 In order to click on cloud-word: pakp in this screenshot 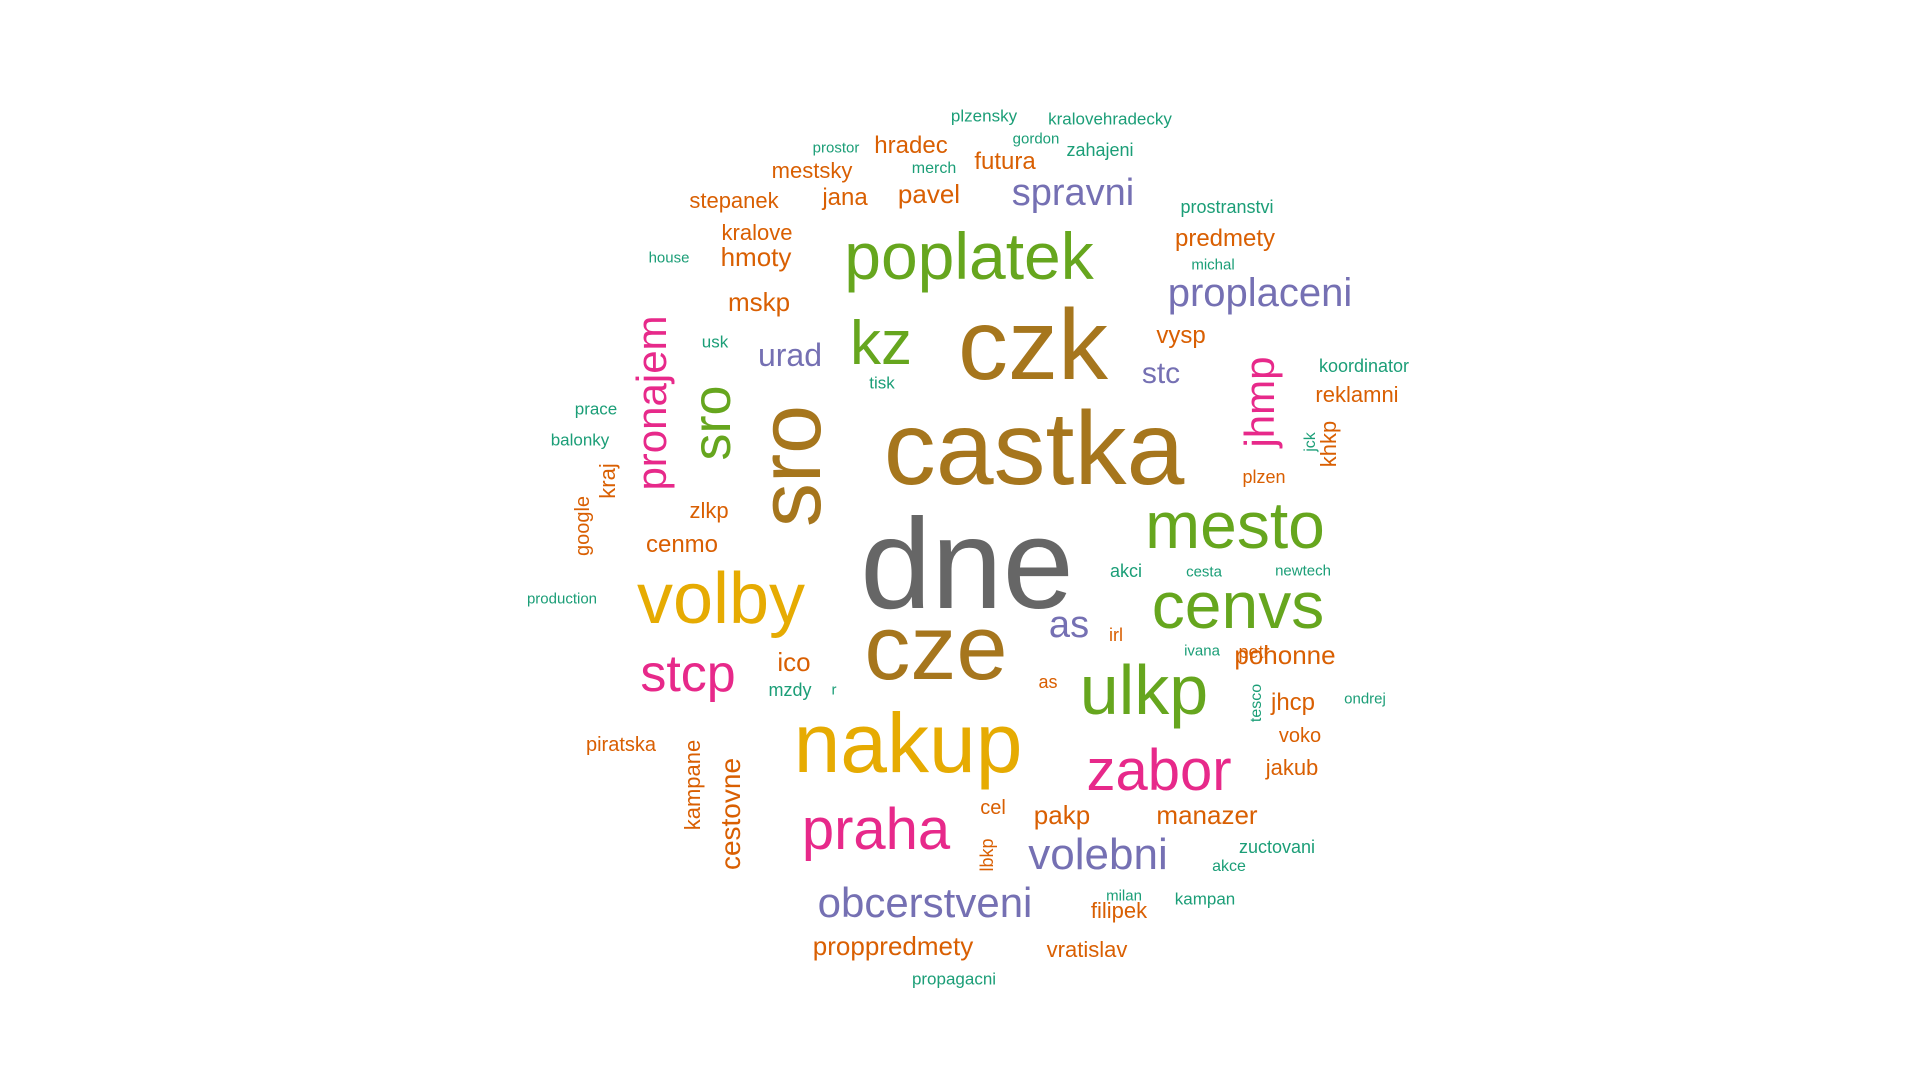, I will do `click(1062, 815)`.